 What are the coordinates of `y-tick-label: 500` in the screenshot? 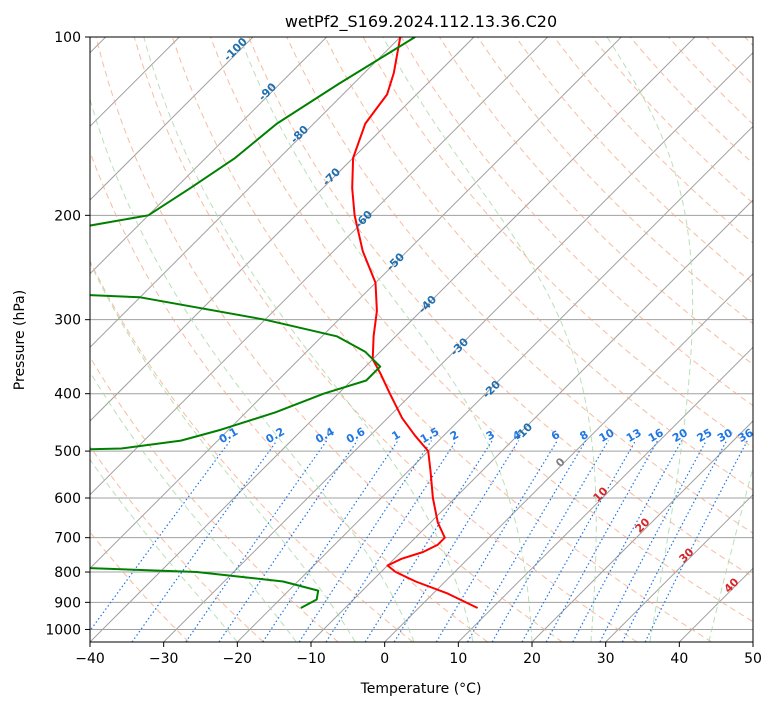 It's located at (67, 452).